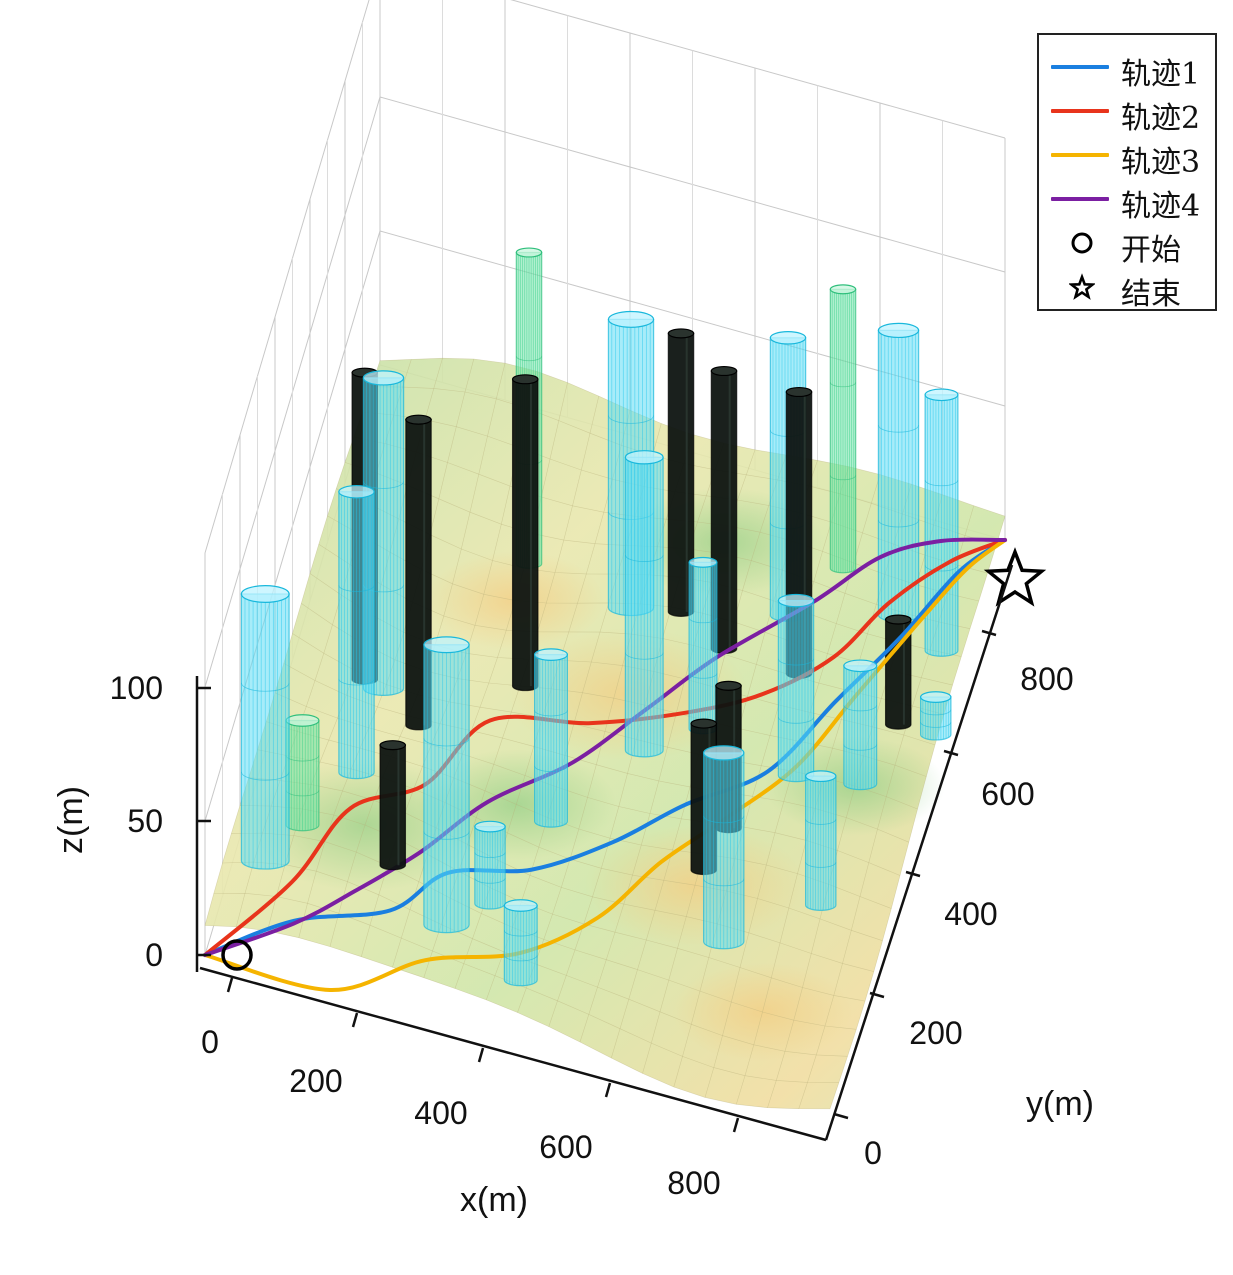 The width and height of the screenshot is (1233, 1275). What do you see at coordinates (525, 535) in the screenshot?
I see `cylinder-body` at bounding box center [525, 535].